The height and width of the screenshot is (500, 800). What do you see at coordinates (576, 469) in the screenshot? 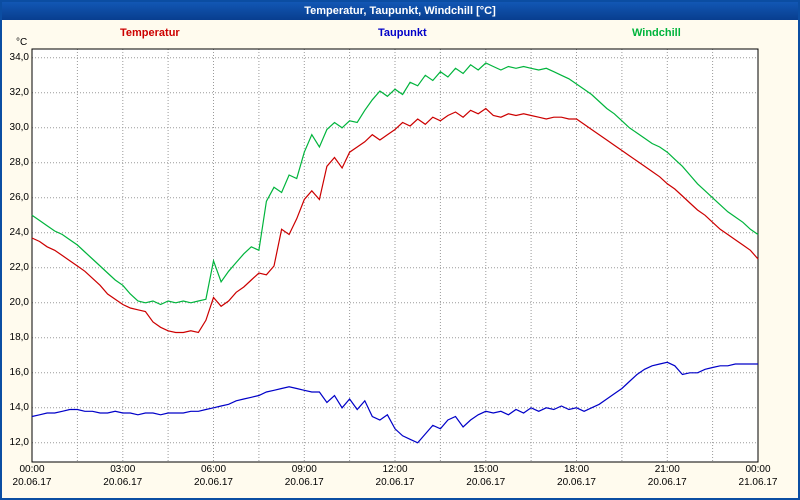
I see `x-tick-time-label: 18:00` at bounding box center [576, 469].